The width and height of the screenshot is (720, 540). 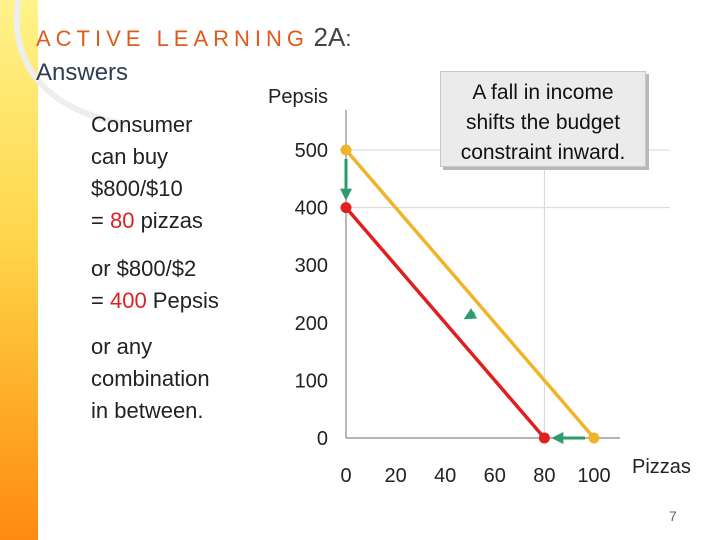 What do you see at coordinates (147, 173) in the screenshot?
I see `text-block-pizzas: Consumer can buy $800/$10 = 80 pizzas` at bounding box center [147, 173].